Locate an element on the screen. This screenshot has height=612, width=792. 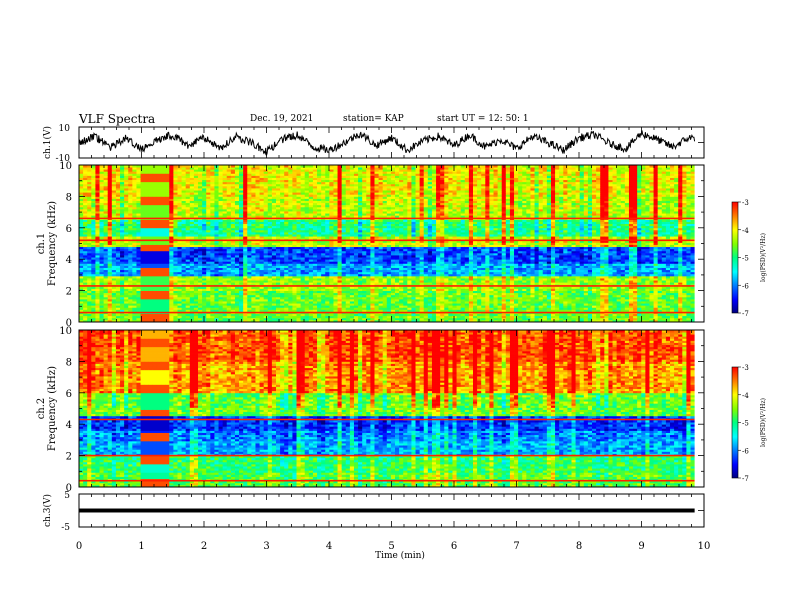
x-tick-label: 10 is located at coordinates (704, 546).